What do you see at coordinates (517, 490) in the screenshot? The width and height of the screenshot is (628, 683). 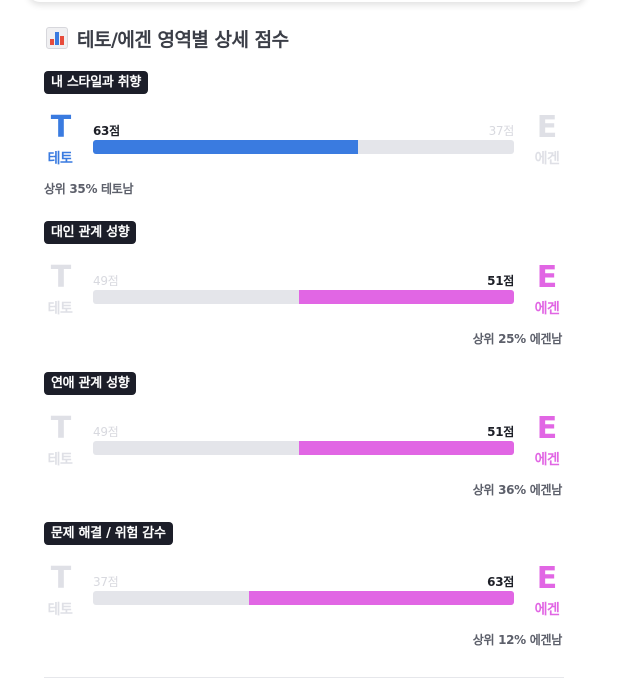 I see `rank-text: 상위 36% 에겐남` at bounding box center [517, 490].